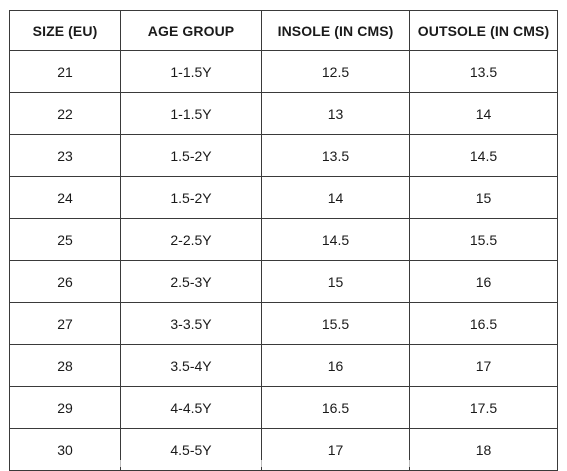 Image resolution: width=567 pixels, height=471 pixels. Describe the element at coordinates (335, 113) in the screenshot. I see `cell-insole: 13` at that location.